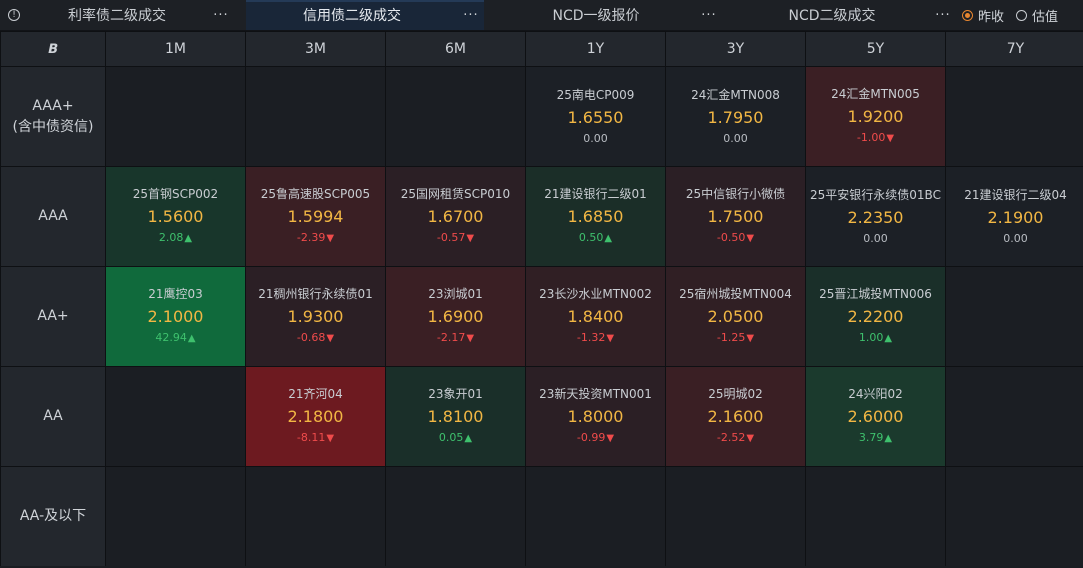 This screenshot has width=1083, height=568. I want to click on bond-rate: 1.5600, so click(175, 216).